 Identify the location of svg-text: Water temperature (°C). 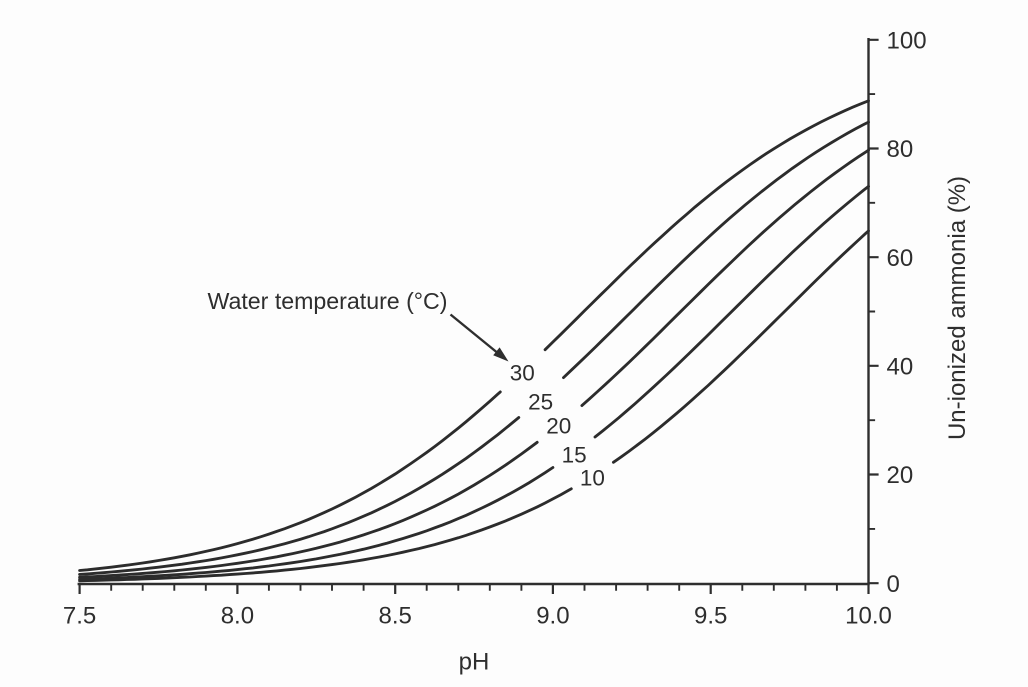
(328, 301).